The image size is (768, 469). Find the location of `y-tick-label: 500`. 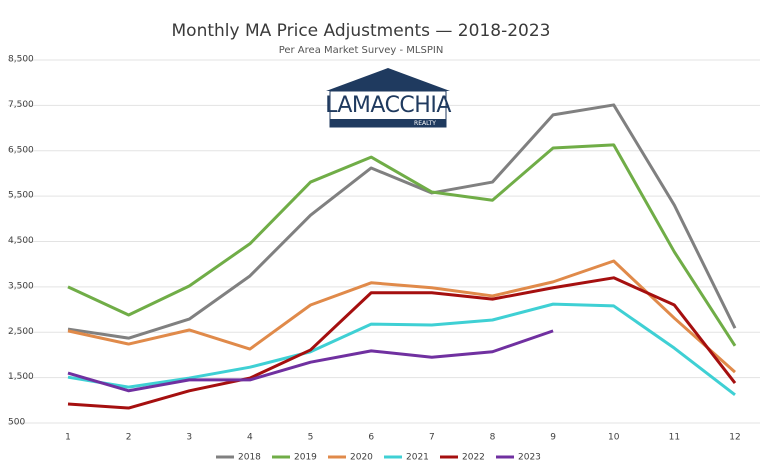

y-tick-label: 500 is located at coordinates (16, 423).